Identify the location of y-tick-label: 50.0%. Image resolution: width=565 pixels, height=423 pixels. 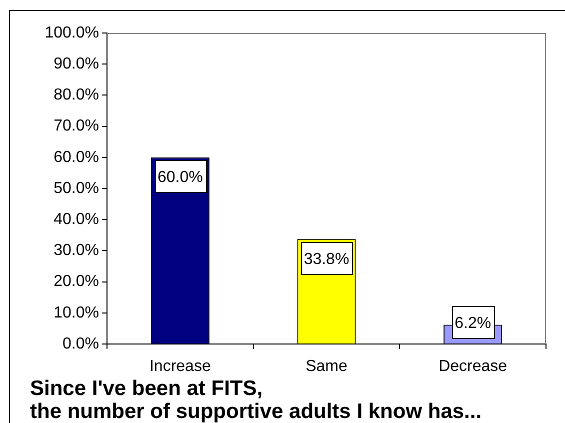
(76, 188).